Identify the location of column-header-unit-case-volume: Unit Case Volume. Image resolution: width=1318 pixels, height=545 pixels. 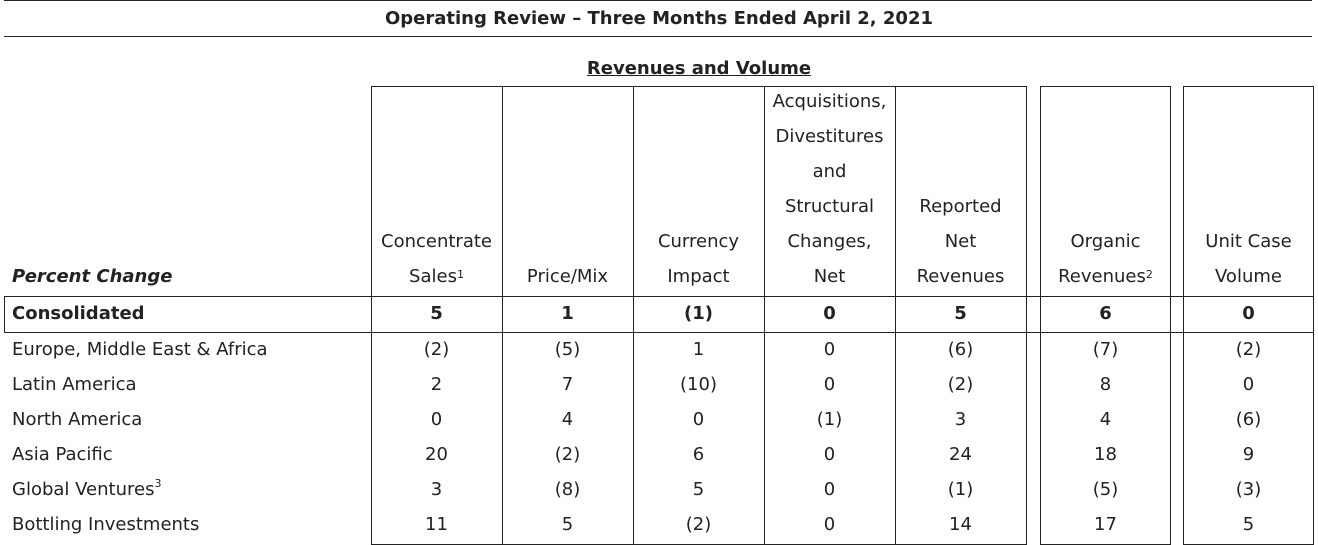
(1248, 259).